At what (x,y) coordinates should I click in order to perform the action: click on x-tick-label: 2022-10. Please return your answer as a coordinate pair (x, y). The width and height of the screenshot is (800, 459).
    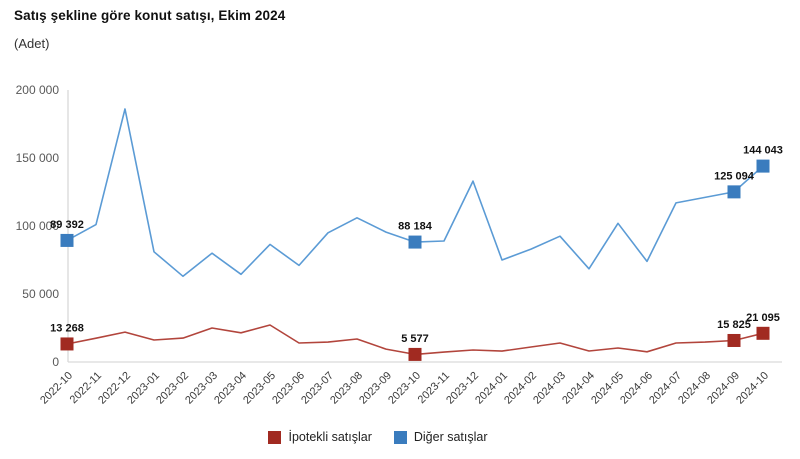
    Looking at the image, I should click on (56, 388).